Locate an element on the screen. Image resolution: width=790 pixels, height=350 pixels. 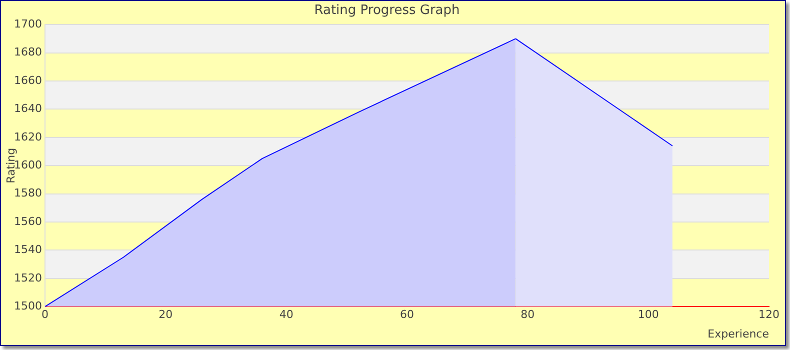
y-tick-label: 1640 is located at coordinates (28, 109).